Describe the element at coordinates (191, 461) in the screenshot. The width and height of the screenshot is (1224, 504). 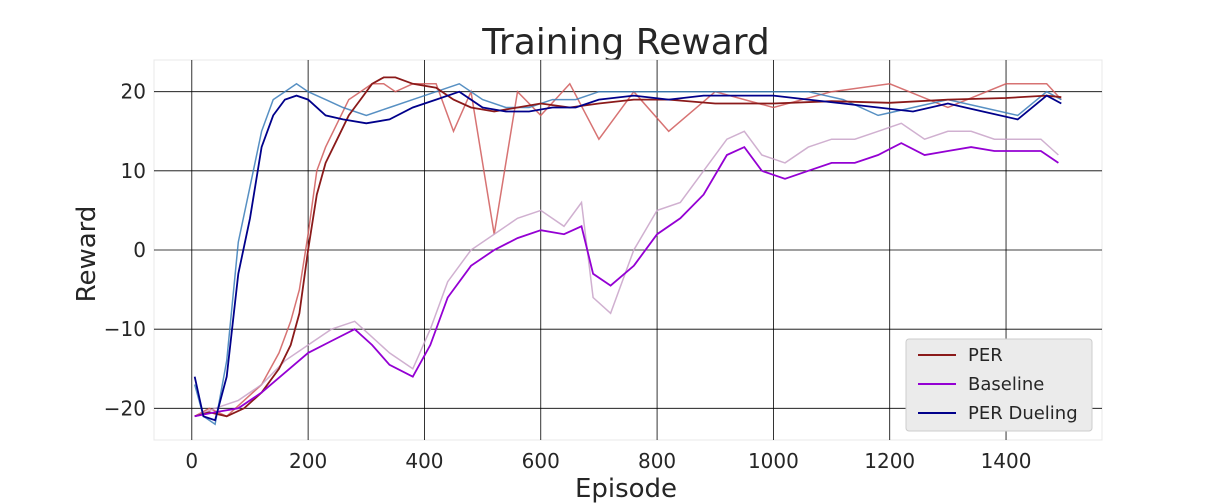
I see `x-tick-label-0: 0` at that location.